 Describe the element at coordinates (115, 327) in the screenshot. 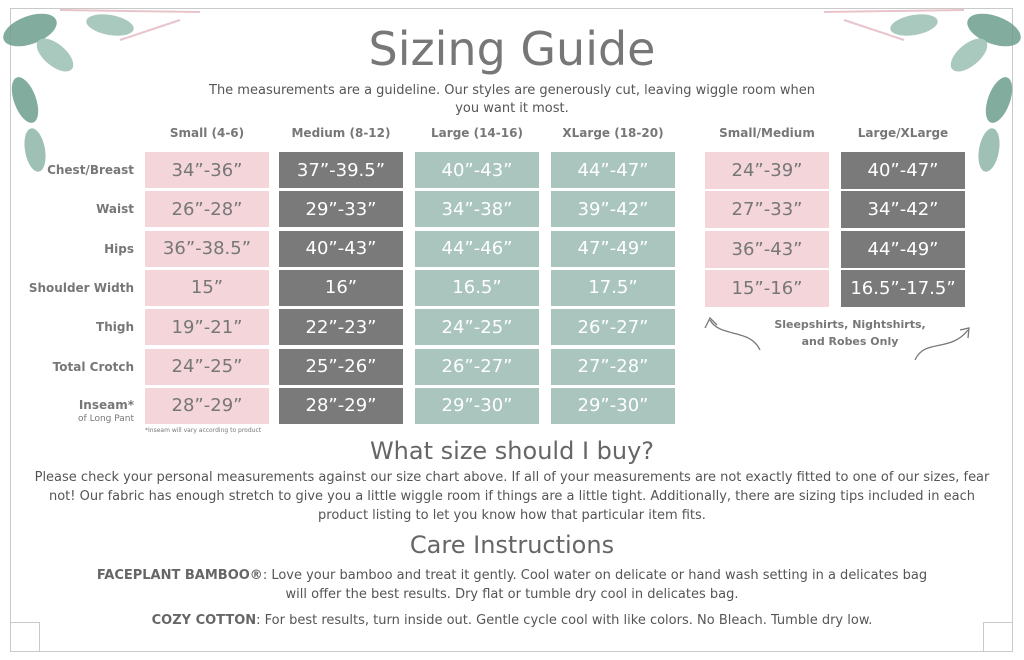

I see `row-label: Thigh` at that location.